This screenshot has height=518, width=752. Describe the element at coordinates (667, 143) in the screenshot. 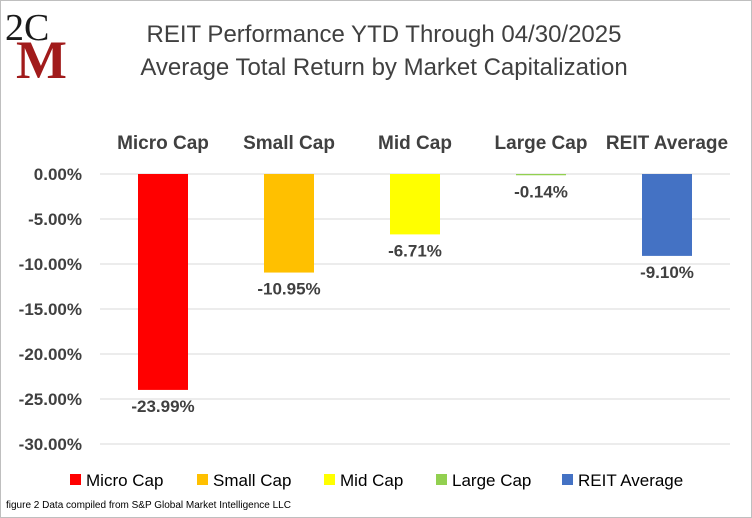

I see `category-label: REIT Average` at that location.